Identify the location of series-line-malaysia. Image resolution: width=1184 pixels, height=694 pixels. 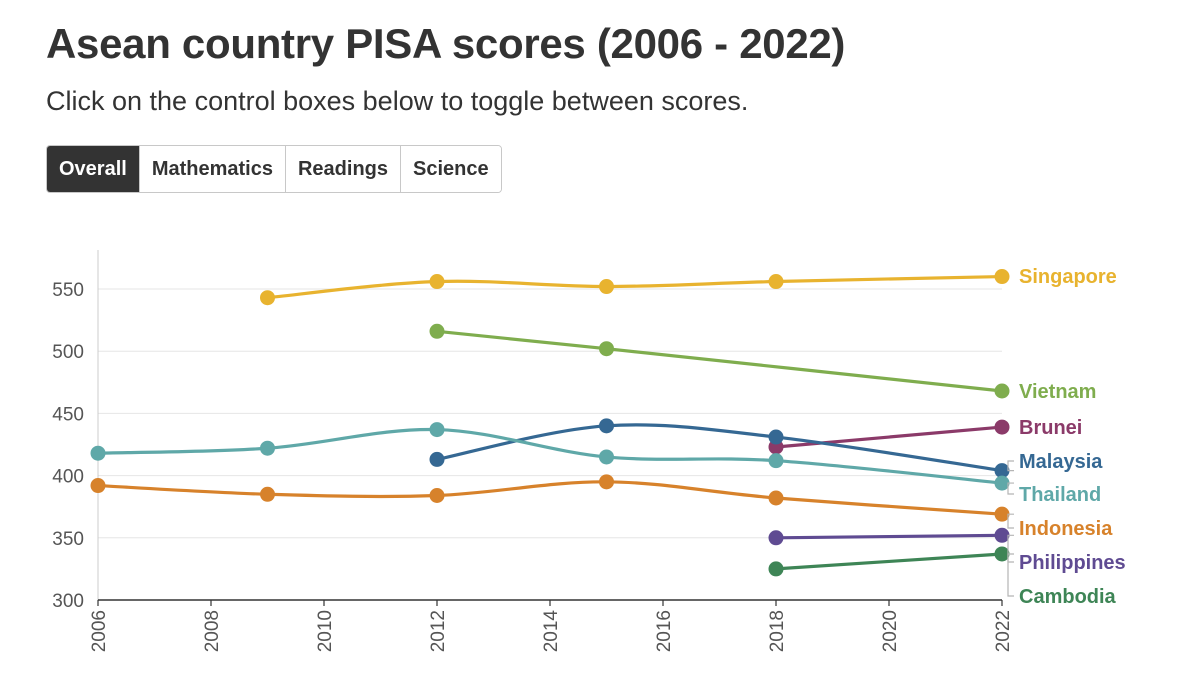
(719, 448).